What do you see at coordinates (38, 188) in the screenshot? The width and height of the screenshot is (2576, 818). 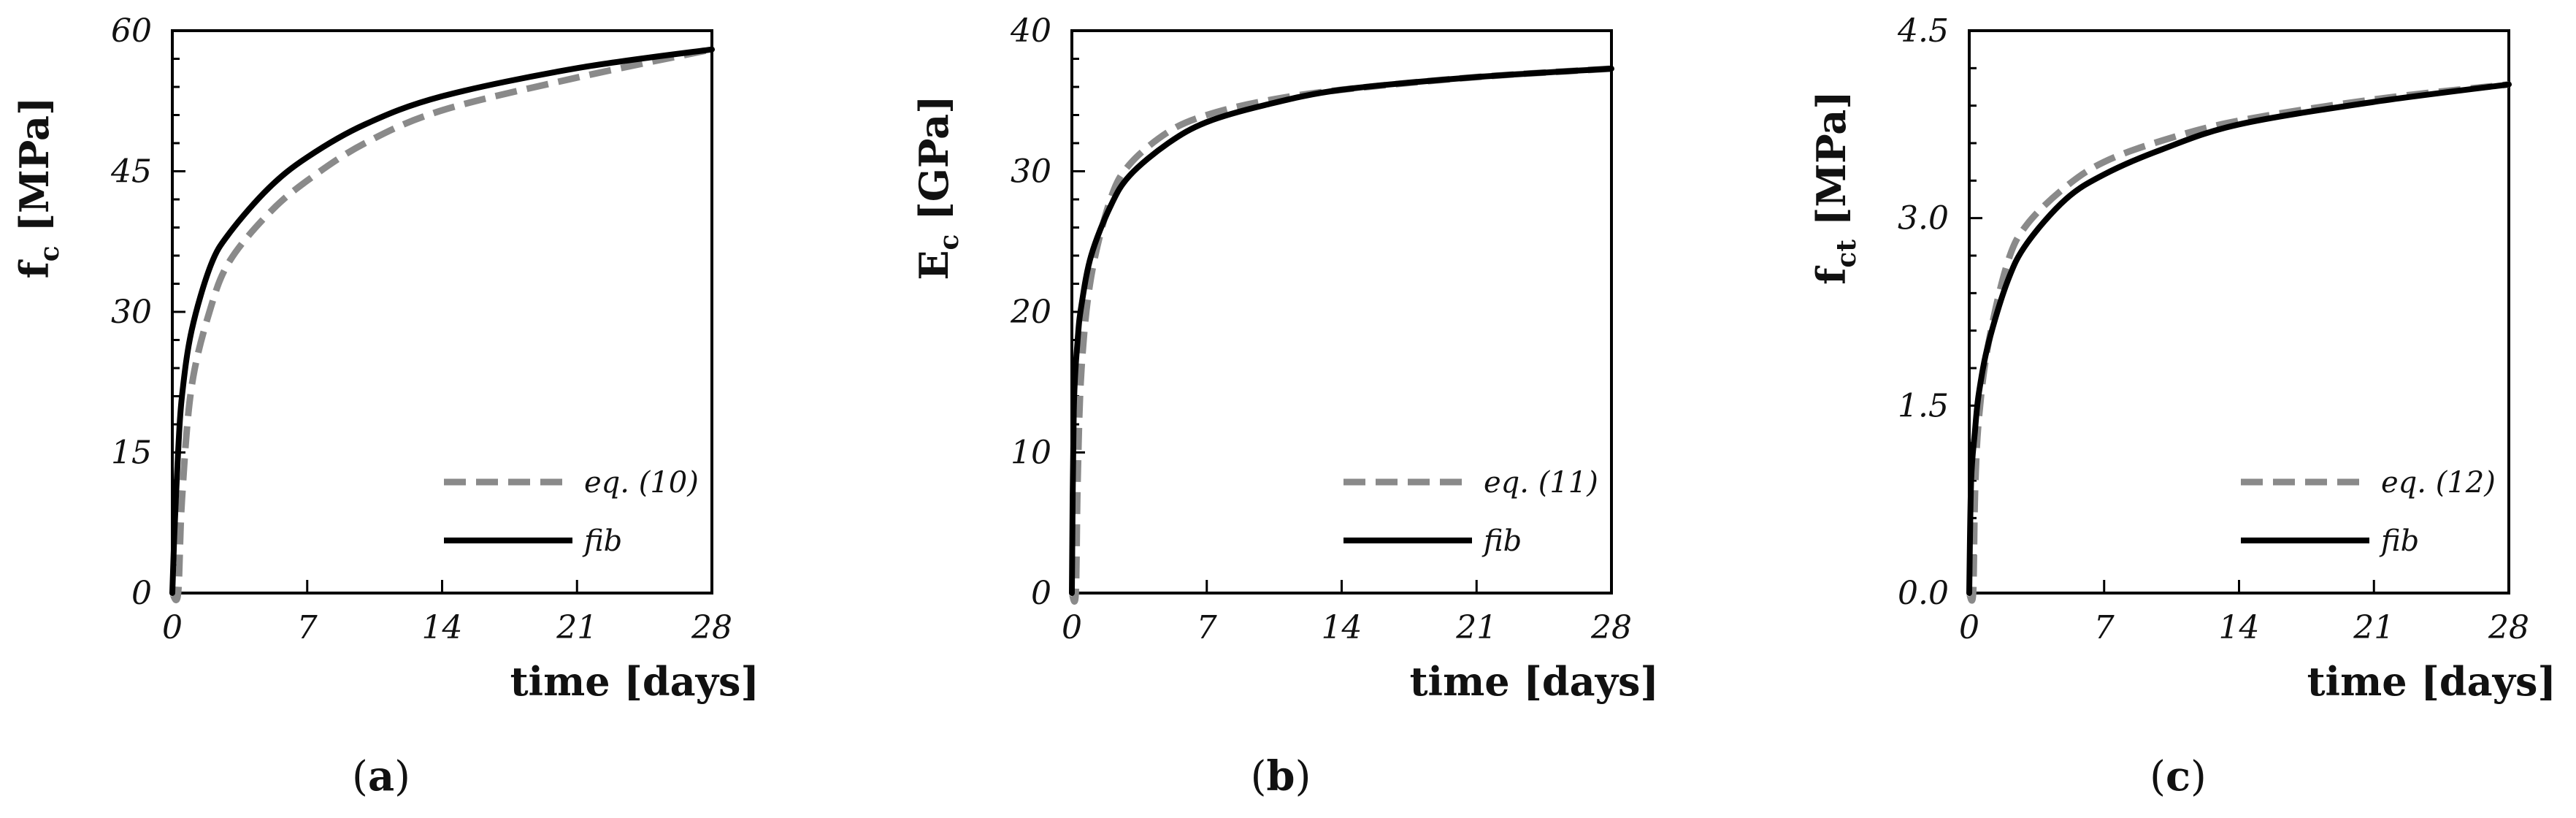 I see `y-axis-title: fc [MPa]` at bounding box center [38, 188].